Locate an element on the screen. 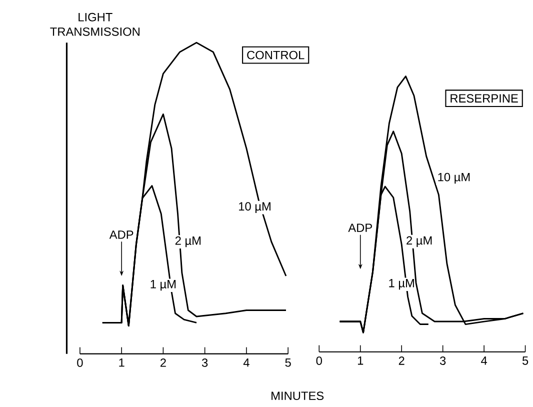  text: CONTROL is located at coordinates (275, 55).